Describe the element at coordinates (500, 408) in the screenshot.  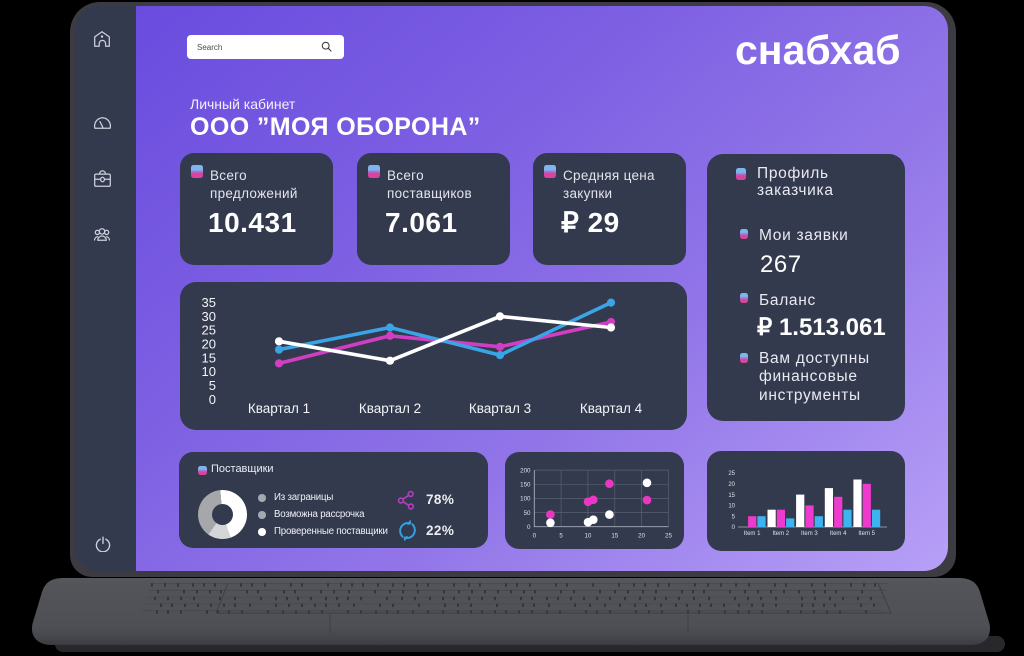
I see `svg-text: Квартал 3` at that location.